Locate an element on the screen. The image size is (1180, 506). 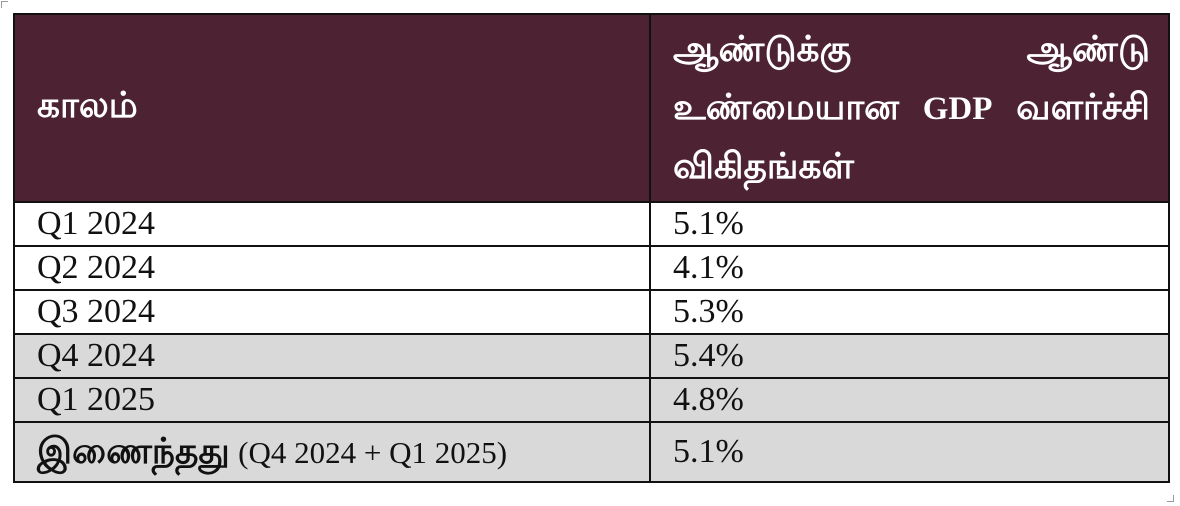
combined-rate-cell: 5.1% is located at coordinates (909, 452).